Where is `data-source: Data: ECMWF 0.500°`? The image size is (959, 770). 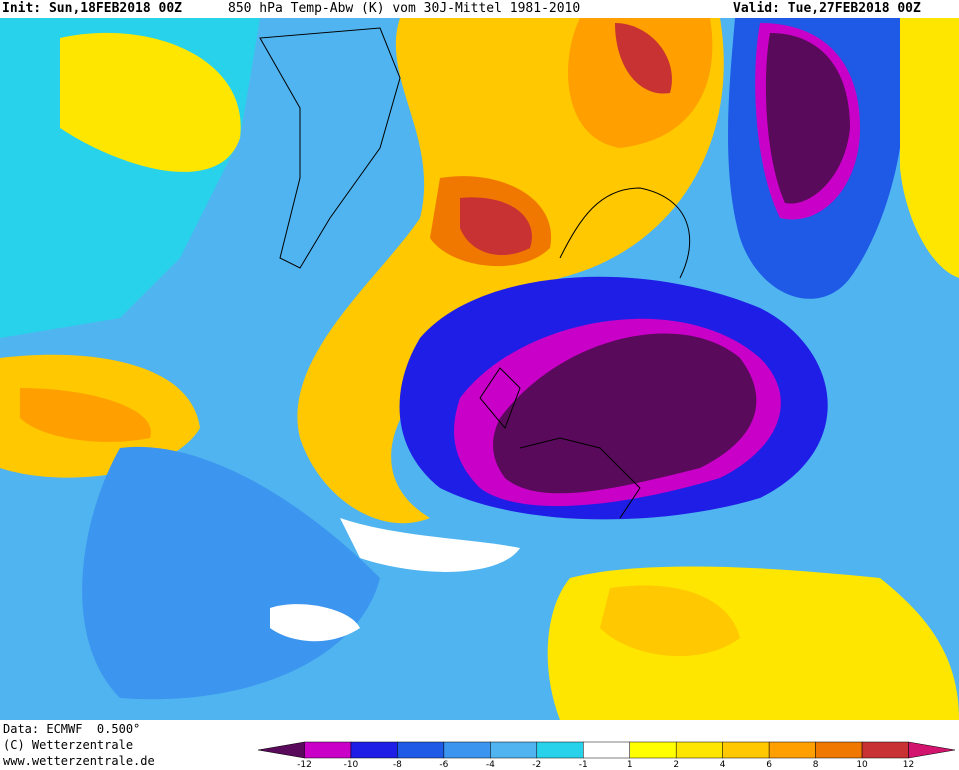 data-source: Data: ECMWF 0.500° is located at coordinates (72, 729).